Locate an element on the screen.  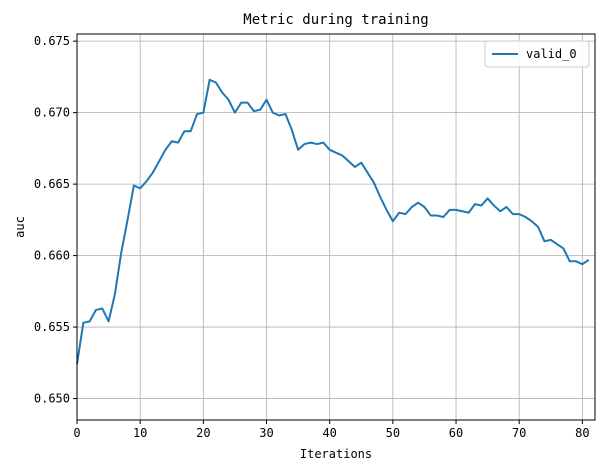
legend: valid_0 is located at coordinates (537, 54).